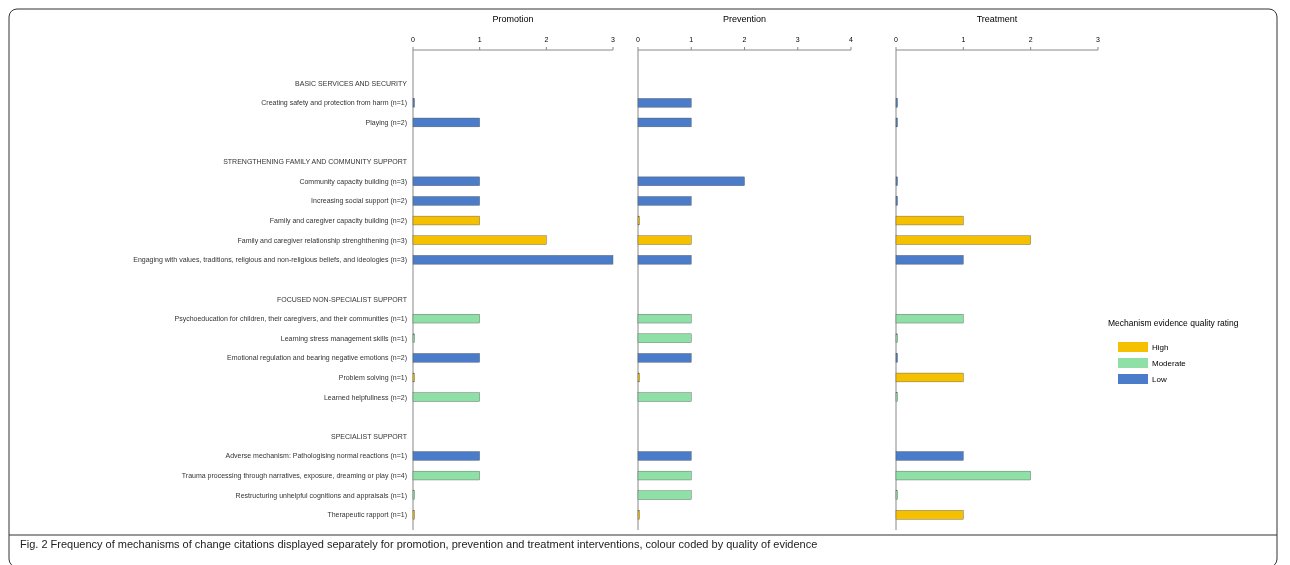 Image resolution: width=1290 pixels, height=565 pixels. I want to click on chart-title: Treatment, so click(997, 19).